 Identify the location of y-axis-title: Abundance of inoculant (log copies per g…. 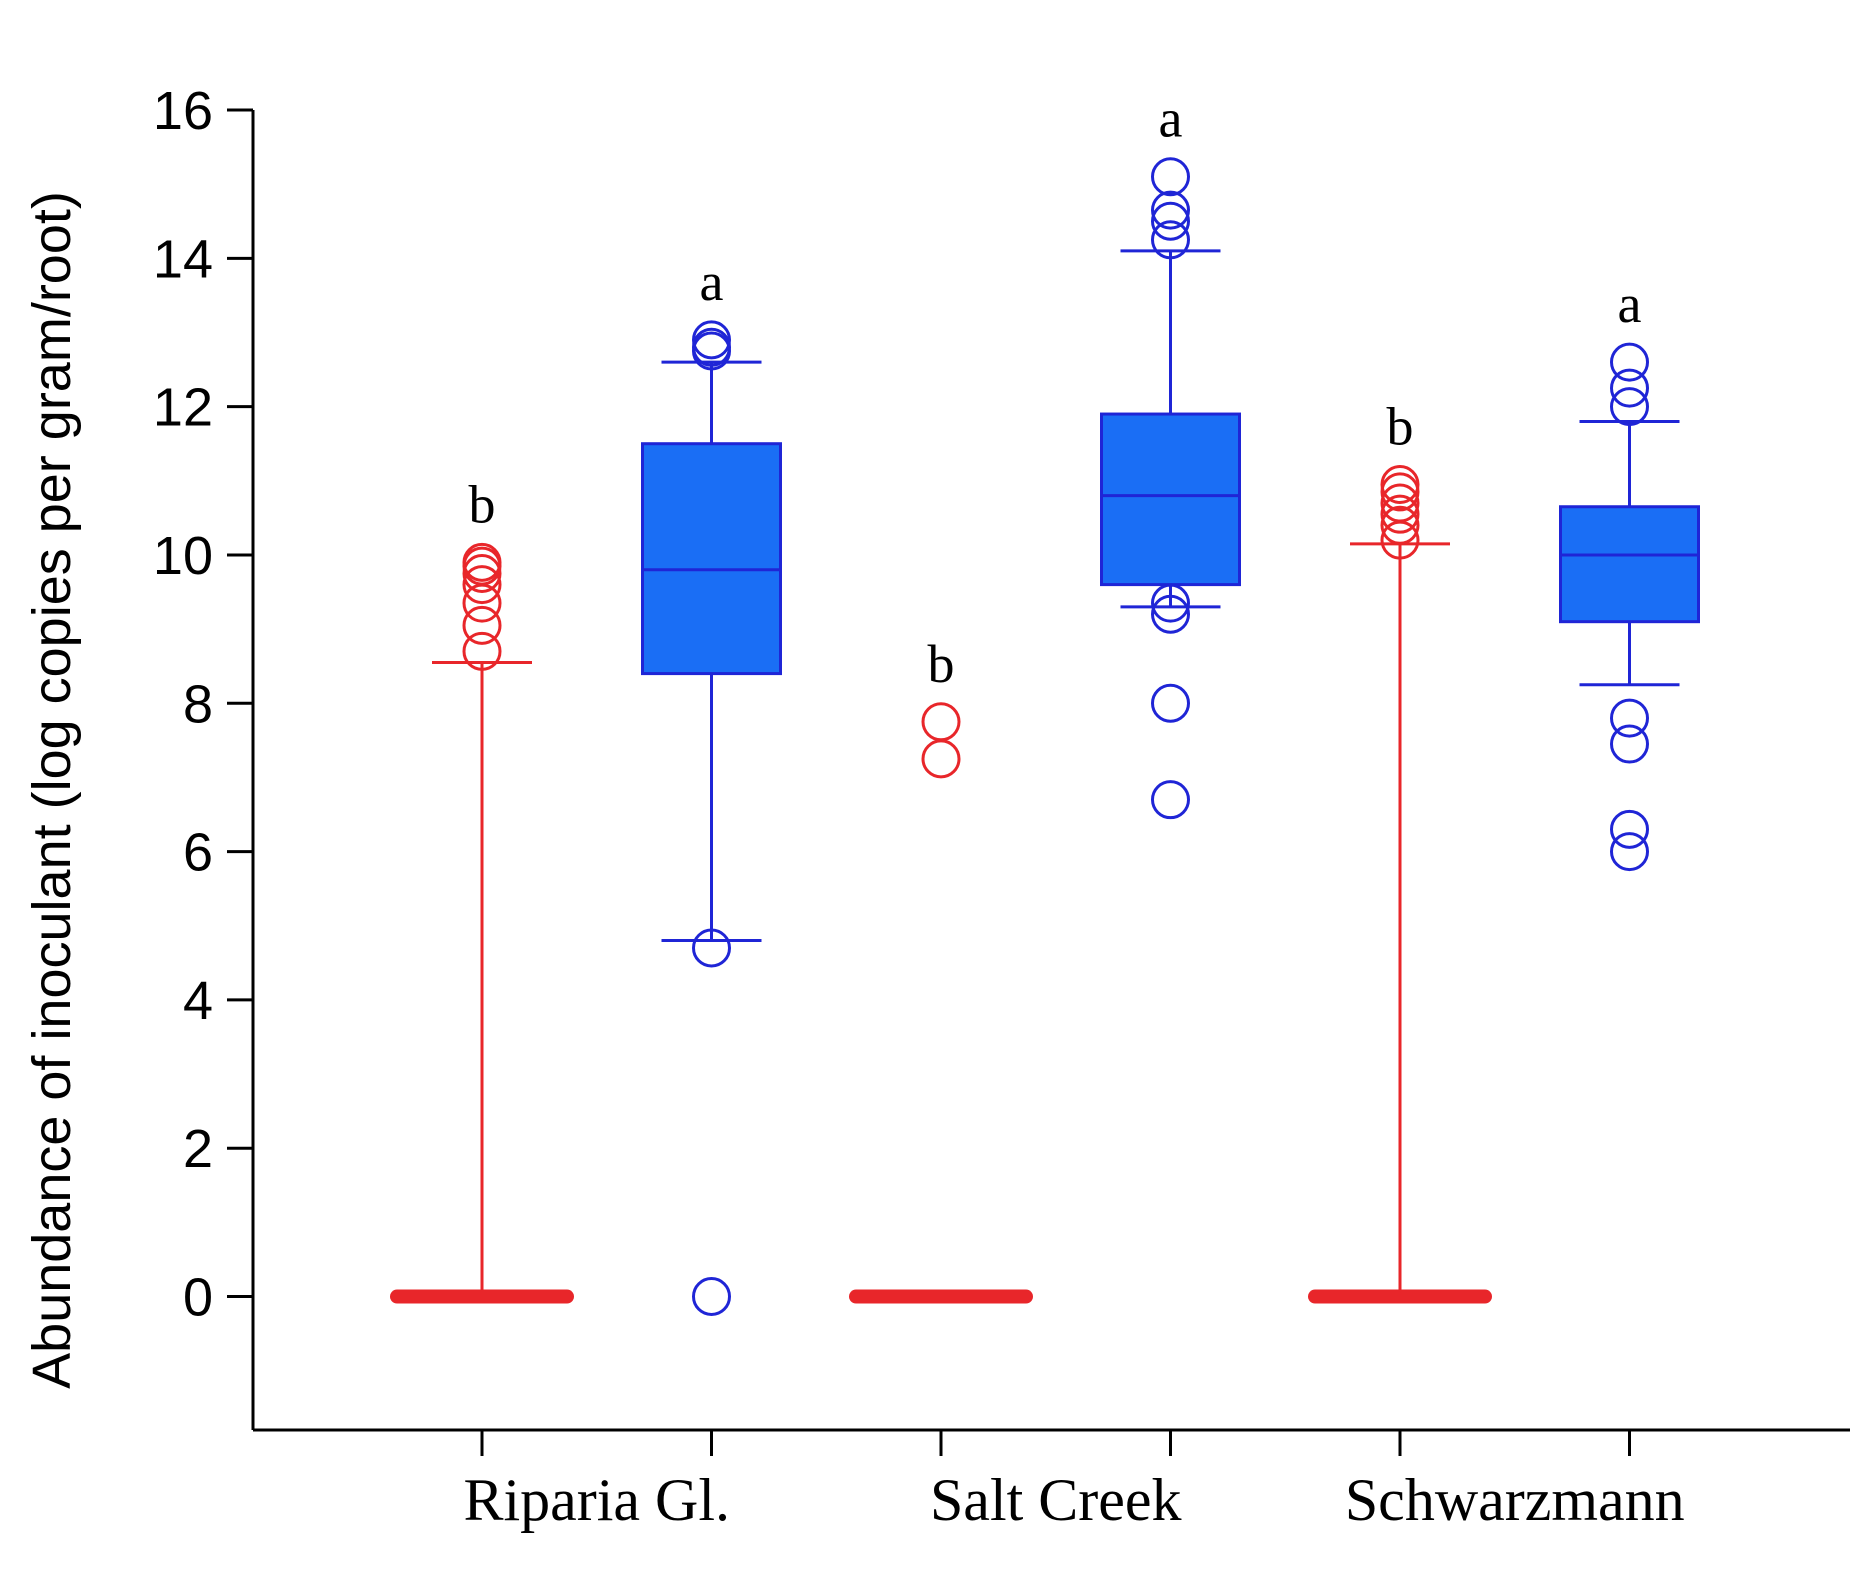
(52, 790).